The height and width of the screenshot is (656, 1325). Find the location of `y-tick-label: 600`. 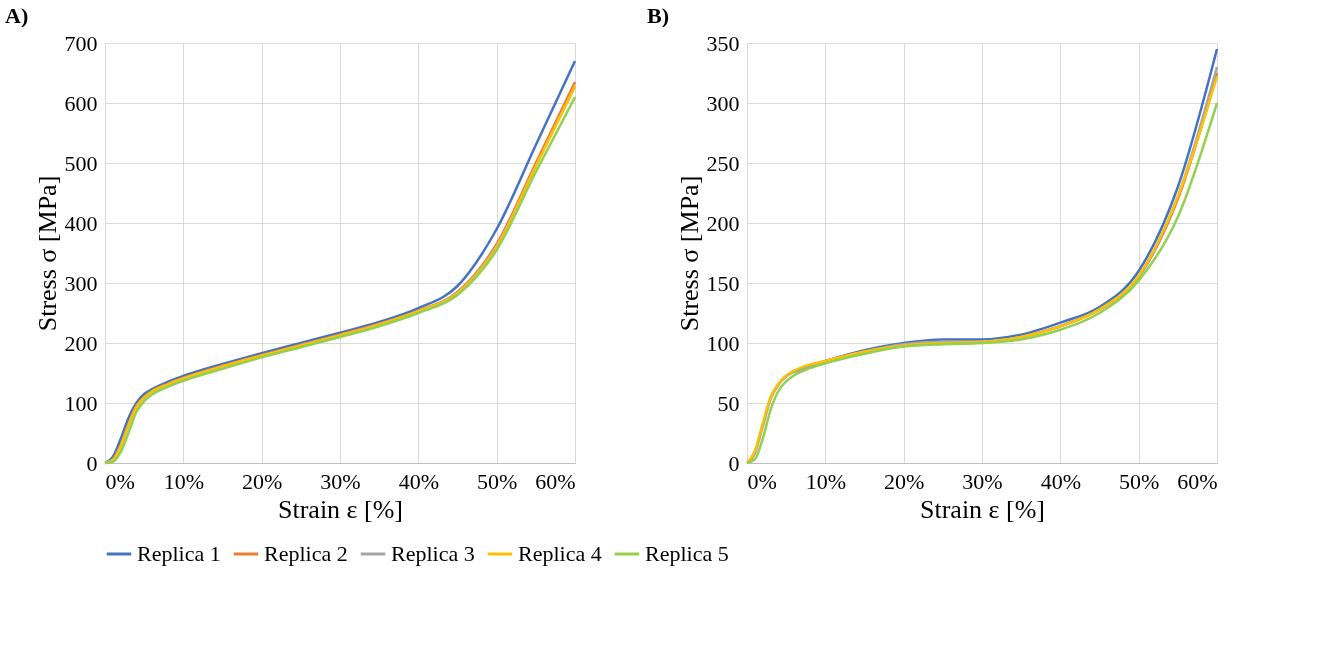

y-tick-label: 600 is located at coordinates (81, 103).